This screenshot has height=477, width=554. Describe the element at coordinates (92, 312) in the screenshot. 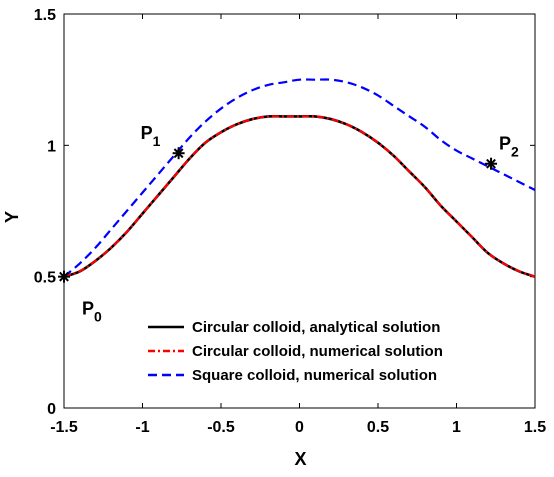

I see `point-label-0: P0` at that location.